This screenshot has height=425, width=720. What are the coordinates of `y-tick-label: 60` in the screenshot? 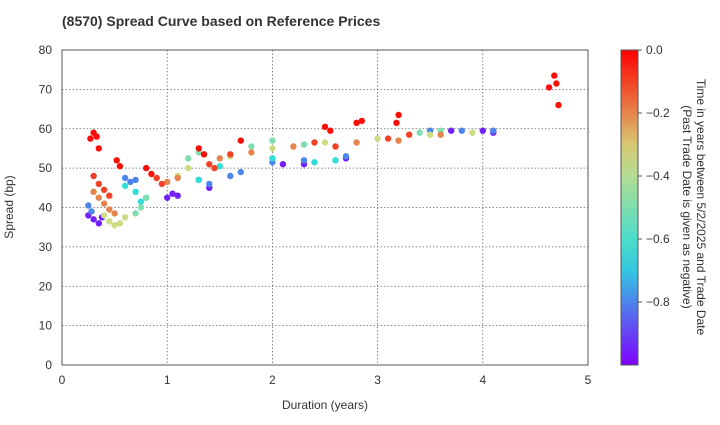 It's located at (46, 129).